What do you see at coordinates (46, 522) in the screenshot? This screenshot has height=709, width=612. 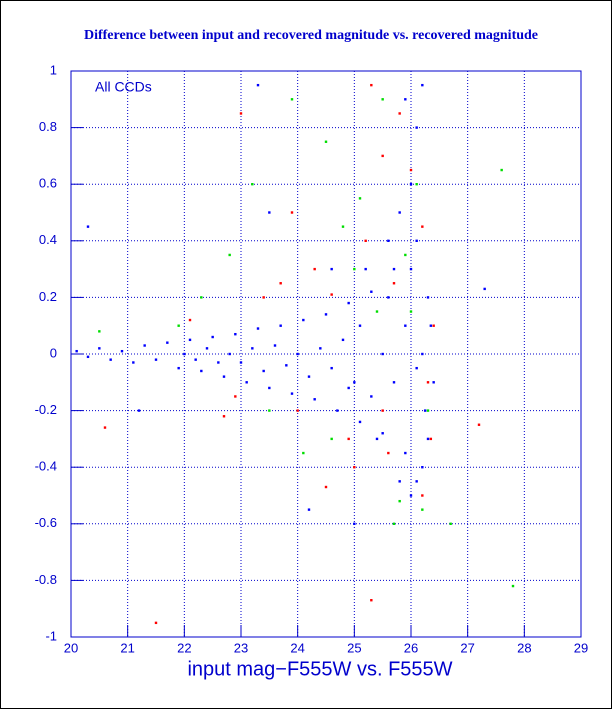 I see `y-tick-label: -0.6` at bounding box center [46, 522].